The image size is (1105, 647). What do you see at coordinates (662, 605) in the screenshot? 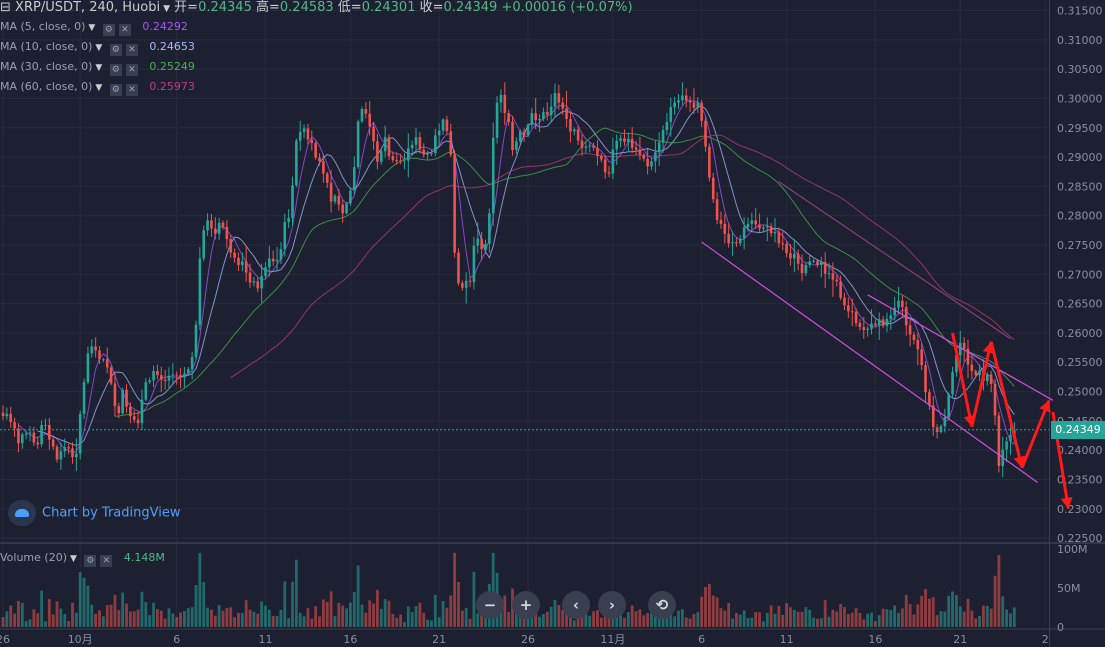
I see `reset-button: ⟲` at bounding box center [662, 605].